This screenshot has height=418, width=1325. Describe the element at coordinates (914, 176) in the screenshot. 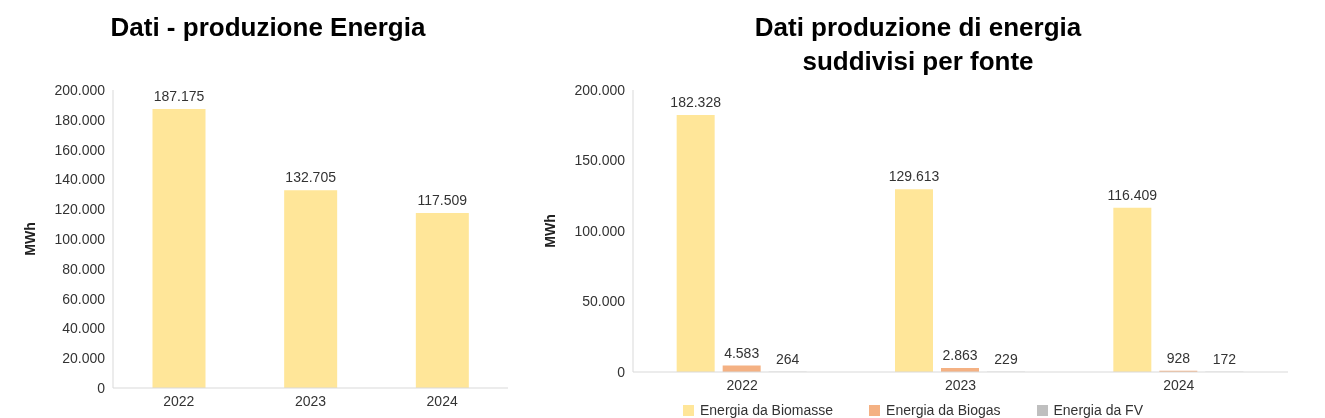

I see `data-label: 129.613` at that location.